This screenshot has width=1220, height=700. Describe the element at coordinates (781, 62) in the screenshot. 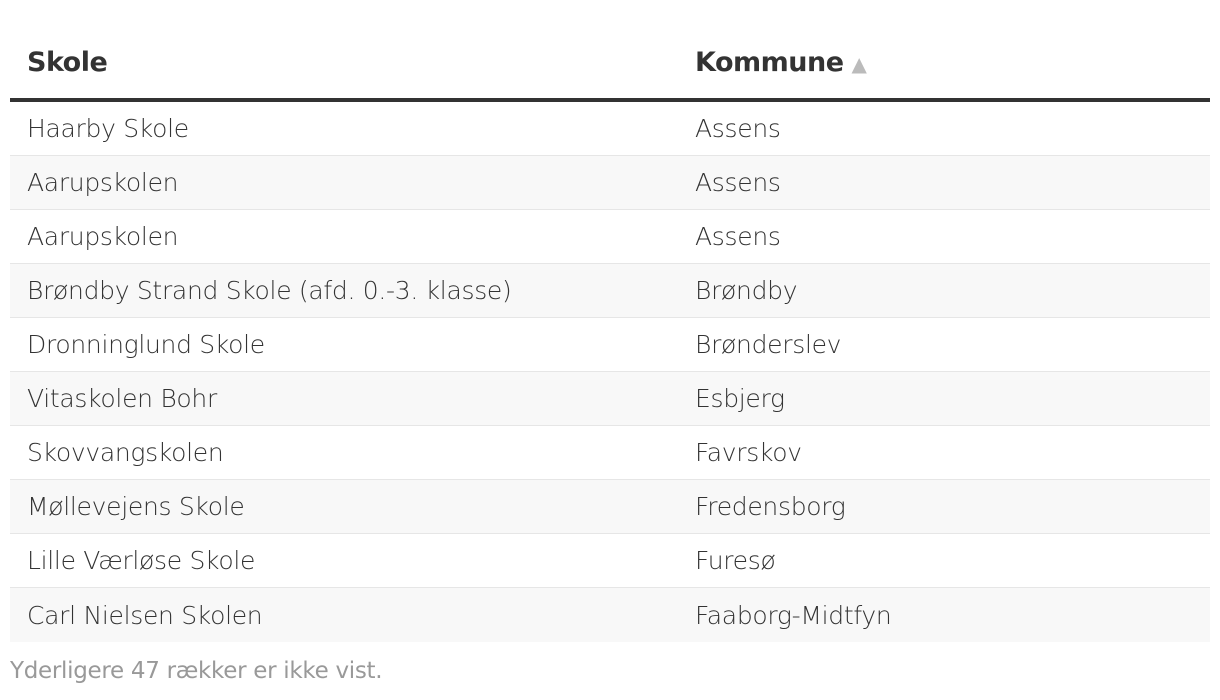

I see `column-header-kommune: Kommune ▲` at that location.